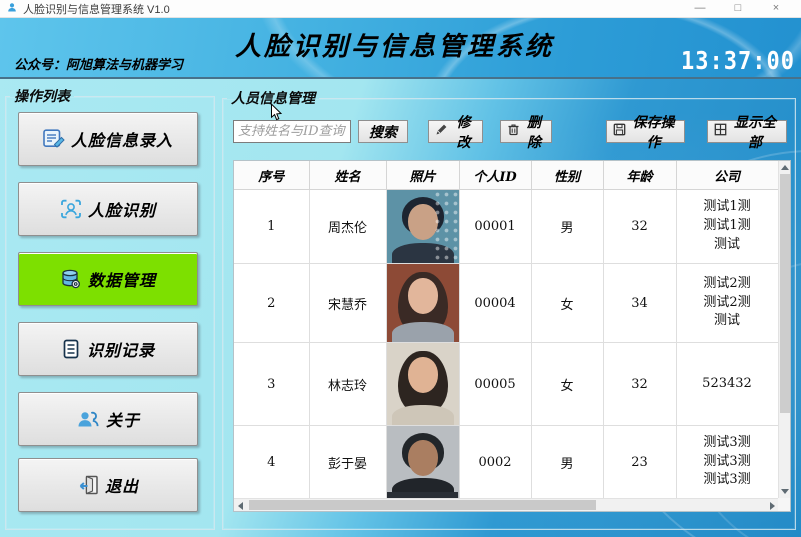  Describe the element at coordinates (755, 132) in the screenshot. I see `show-all-button-label: 显示全部` at that location.